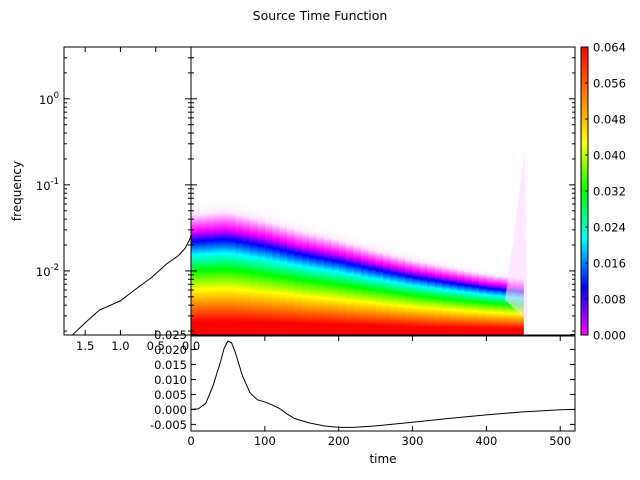 The width and height of the screenshot is (640, 480). What do you see at coordinates (265, 441) in the screenshot?
I see `x-tick-label: 100` at bounding box center [265, 441].